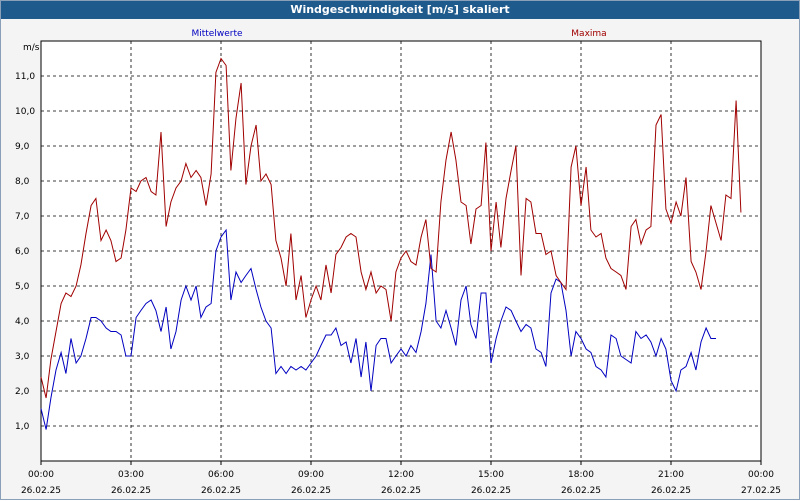 This screenshot has height=501, width=800. Describe the element at coordinates (588, 34) in the screenshot. I see `legend-maxima: Maxima` at that location.